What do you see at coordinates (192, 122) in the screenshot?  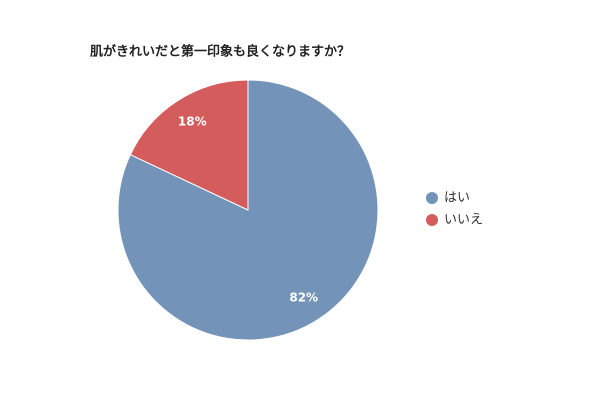 I see `slice-label: 18%` at bounding box center [192, 122].